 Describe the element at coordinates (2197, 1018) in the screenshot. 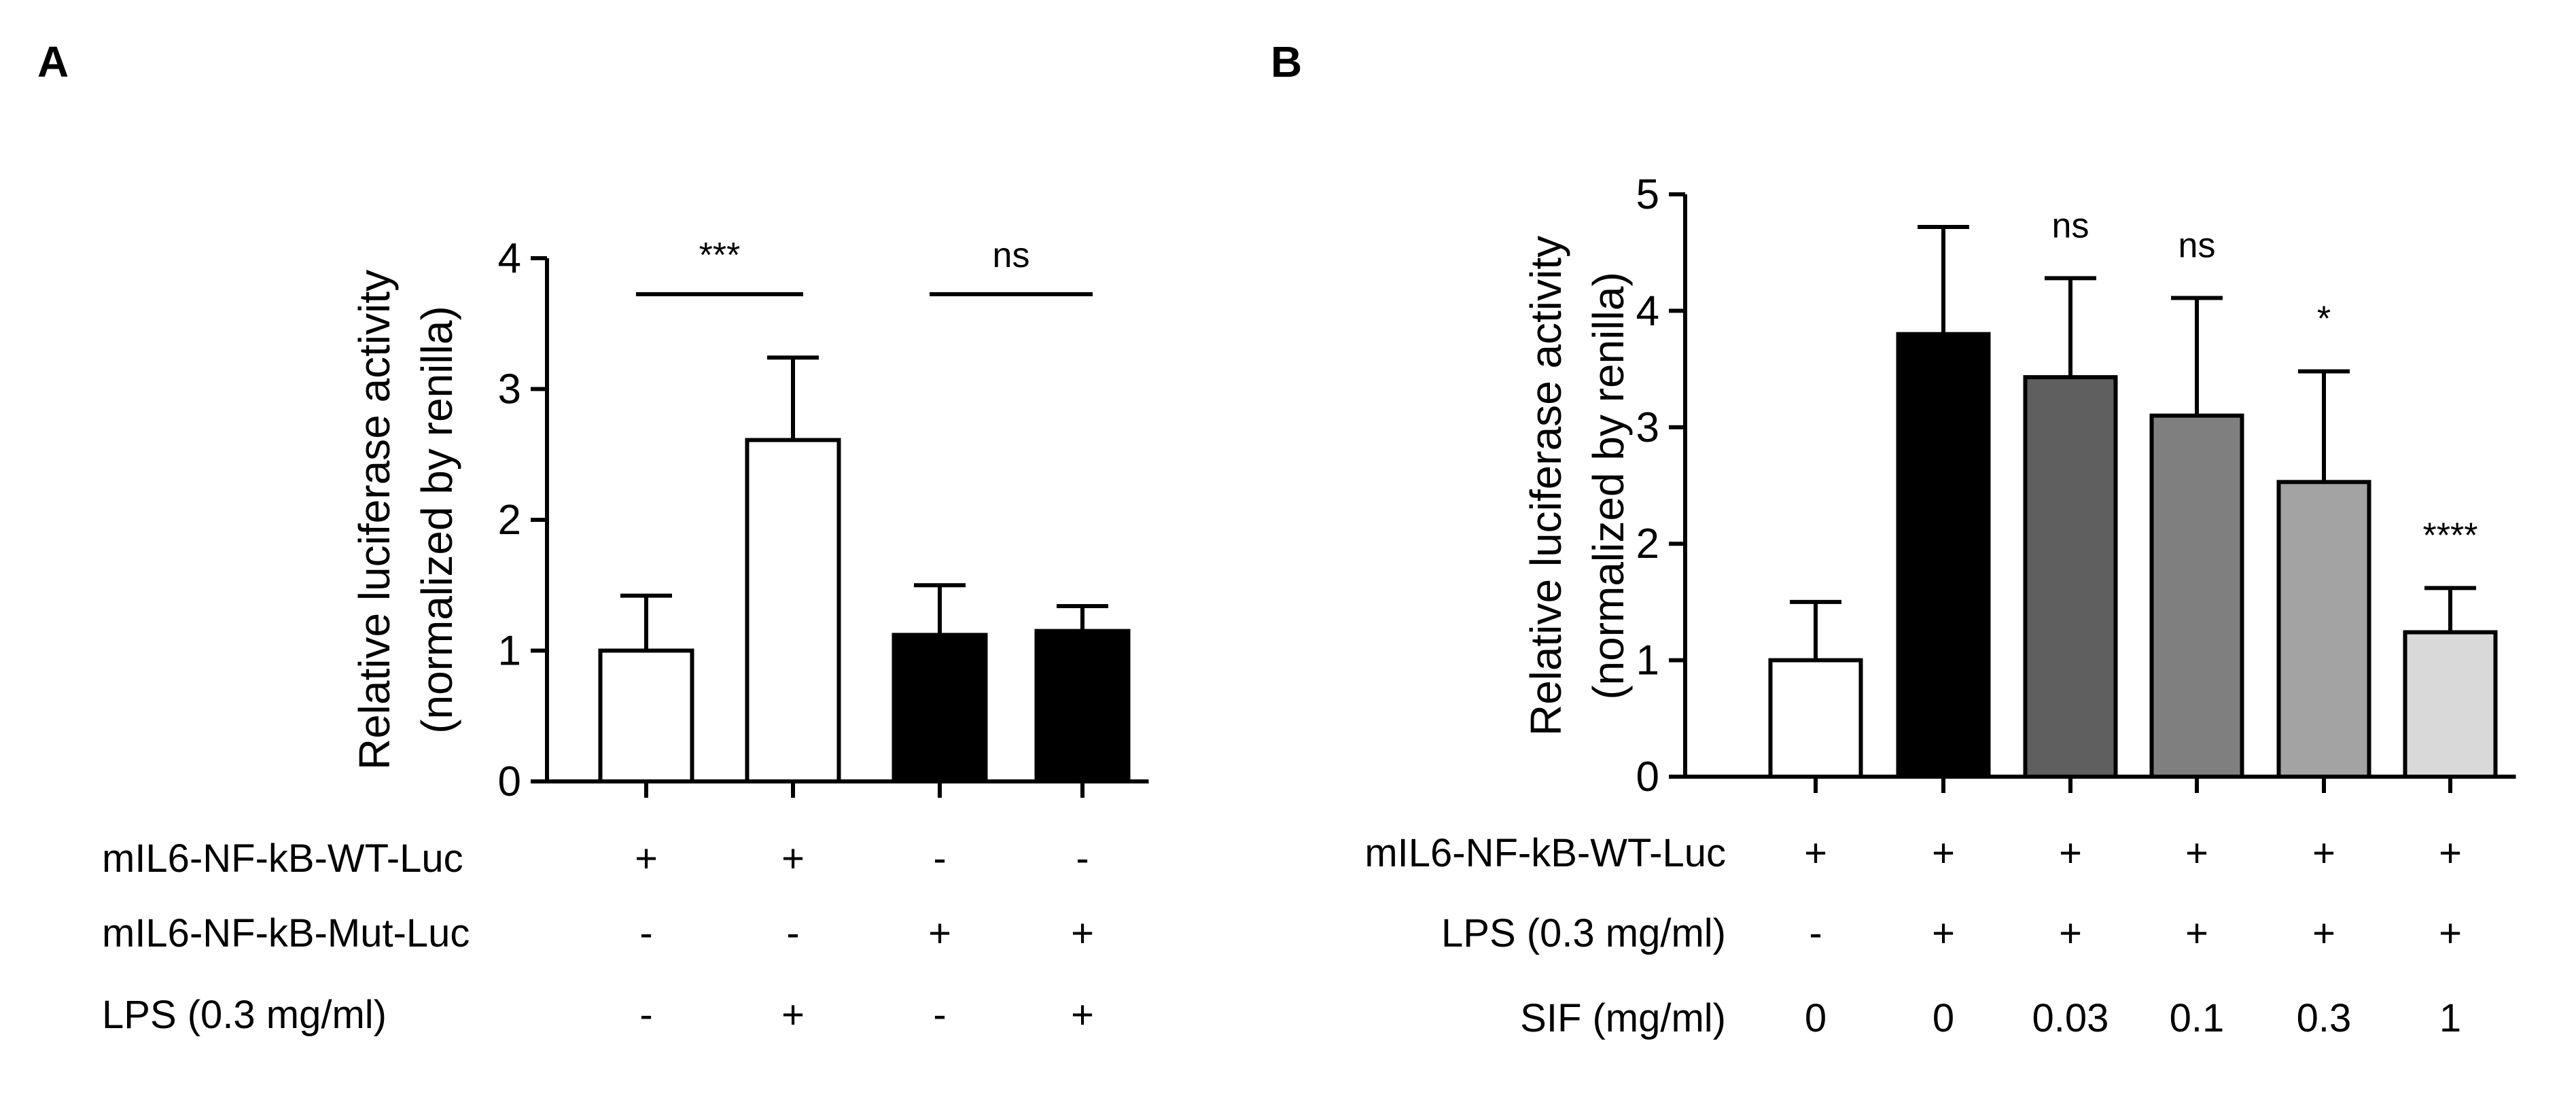

I see `condition-value: 0.1` at that location.